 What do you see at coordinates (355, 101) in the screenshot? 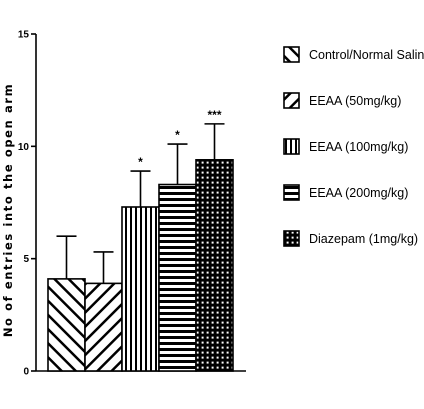
I see `legend-label: EEAA (50mg/kg)` at bounding box center [355, 101].